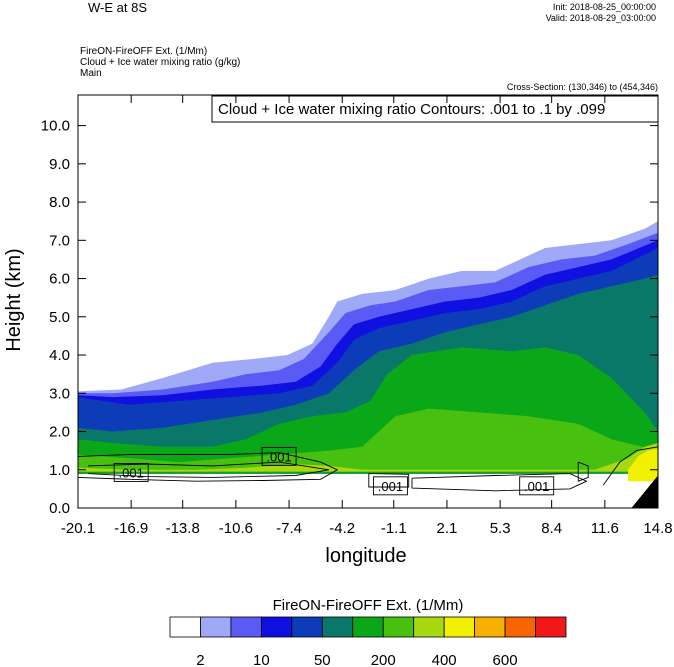 This screenshot has width=674, height=667. Describe the element at coordinates (582, 87) in the screenshot. I see `cross-section-label: Cross-Section: (130,346) to (454,346)` at that location.